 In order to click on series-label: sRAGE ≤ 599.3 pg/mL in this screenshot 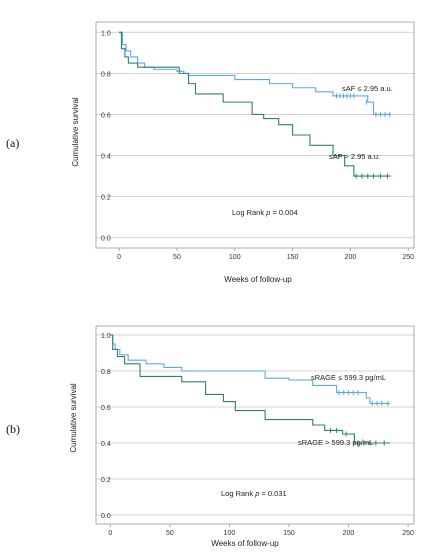, I will do `click(348, 377)`.